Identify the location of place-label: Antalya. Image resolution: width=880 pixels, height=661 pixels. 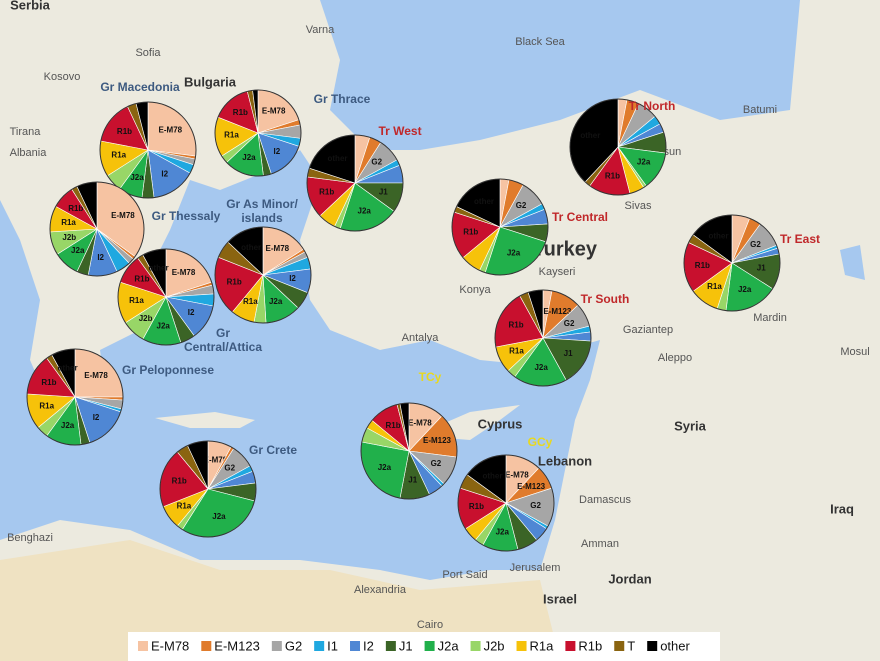
(421, 338).